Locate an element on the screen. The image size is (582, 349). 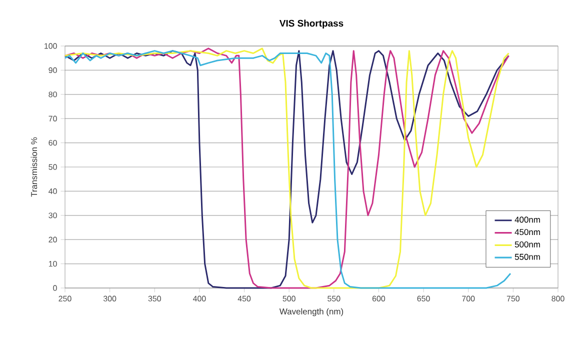
legend-label: 400nm is located at coordinates (527, 219).